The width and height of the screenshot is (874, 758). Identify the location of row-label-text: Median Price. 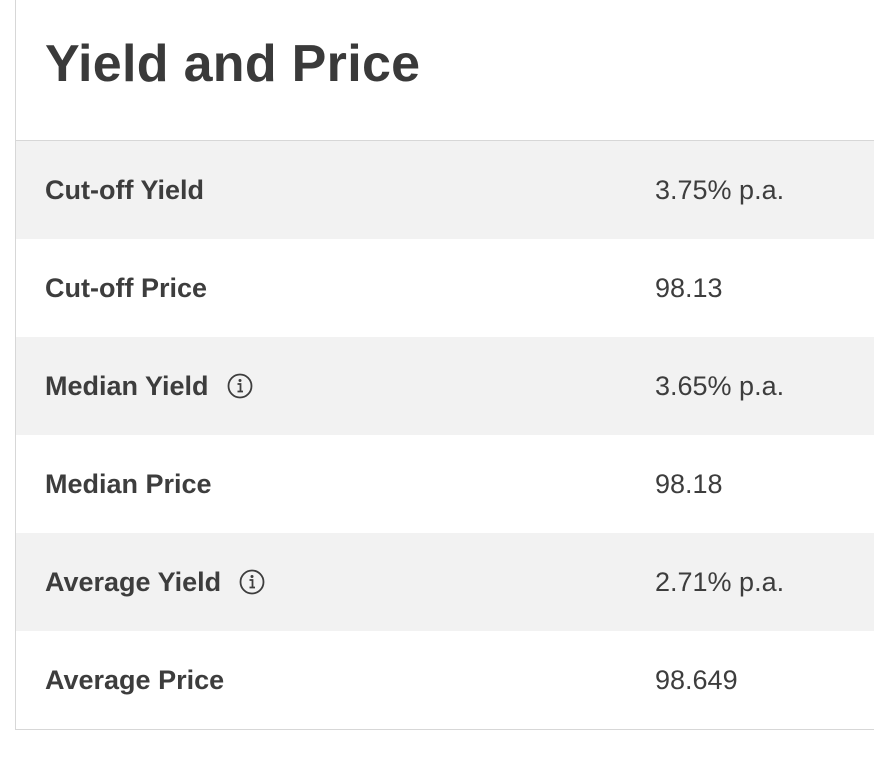
(128, 483).